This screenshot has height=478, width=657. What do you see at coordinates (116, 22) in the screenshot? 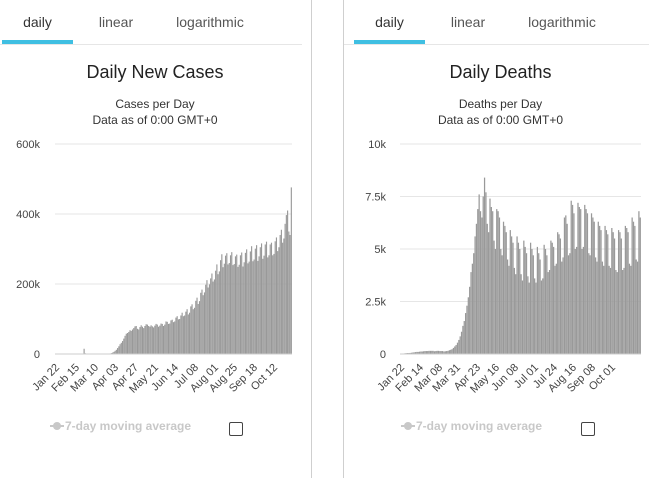
I see `tab-linear: linear` at bounding box center [116, 22].